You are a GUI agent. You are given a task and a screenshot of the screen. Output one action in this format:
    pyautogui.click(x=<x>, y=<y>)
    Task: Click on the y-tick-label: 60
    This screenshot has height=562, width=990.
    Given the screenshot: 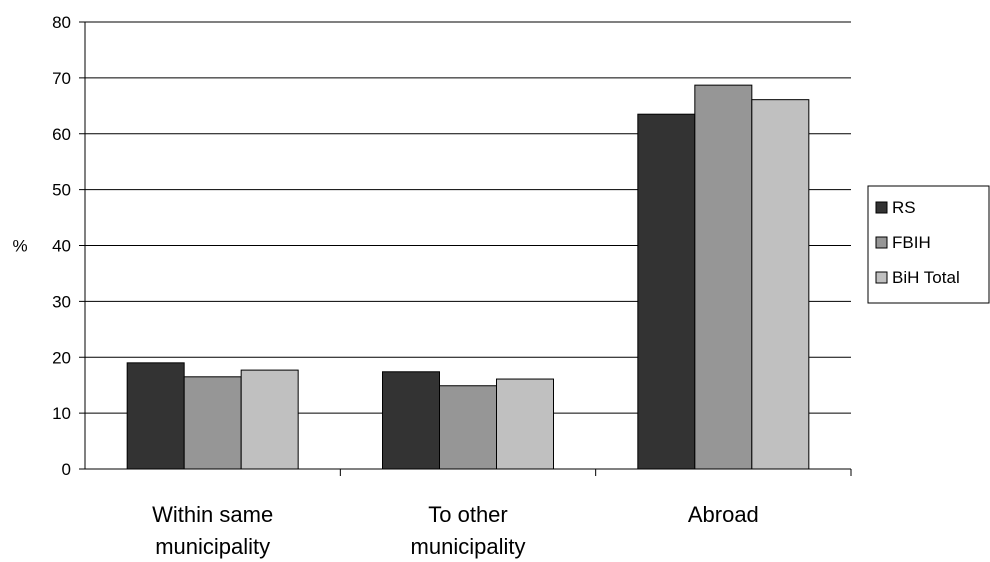 What is the action you would take?
    pyautogui.click(x=61, y=134)
    